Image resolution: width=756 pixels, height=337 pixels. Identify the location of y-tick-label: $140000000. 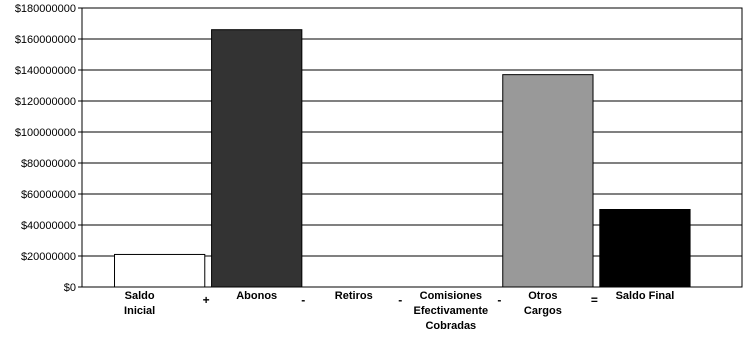
(45, 71).